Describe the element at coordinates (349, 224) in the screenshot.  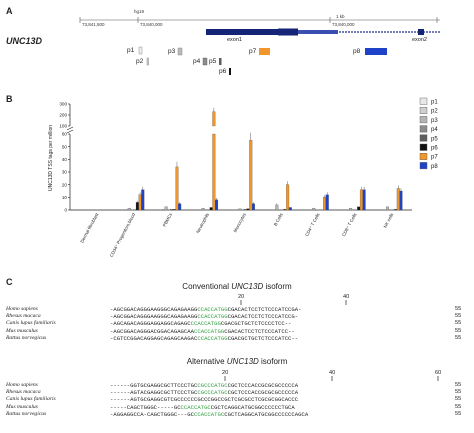
I see `category-label: CD8⁺ T Cells` at that location.